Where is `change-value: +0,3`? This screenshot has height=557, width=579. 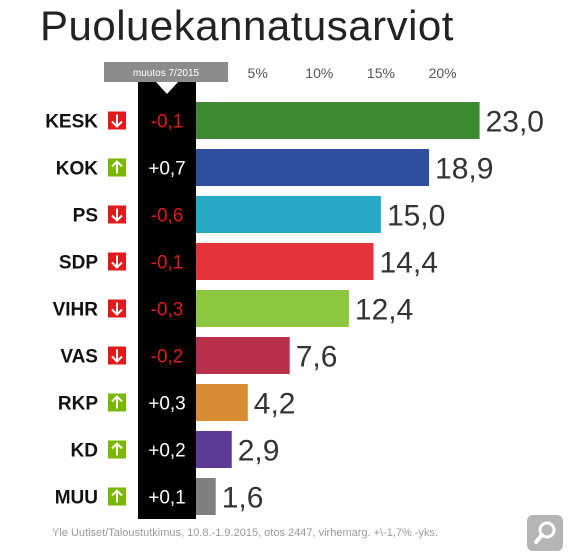 change-value: +0,3 is located at coordinates (167, 404).